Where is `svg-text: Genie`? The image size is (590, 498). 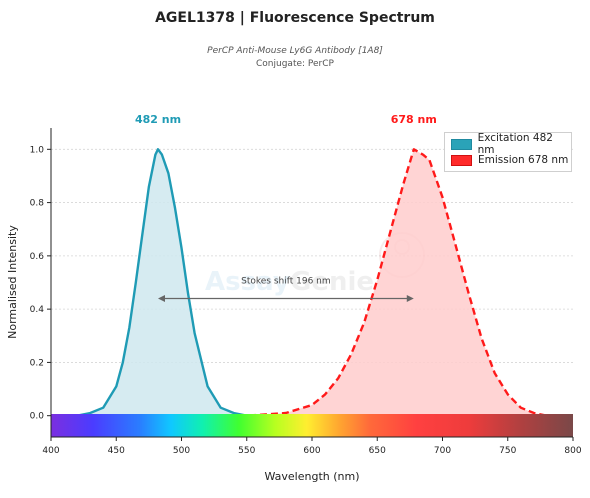
svg-text: Genie is located at coordinates (332, 282).